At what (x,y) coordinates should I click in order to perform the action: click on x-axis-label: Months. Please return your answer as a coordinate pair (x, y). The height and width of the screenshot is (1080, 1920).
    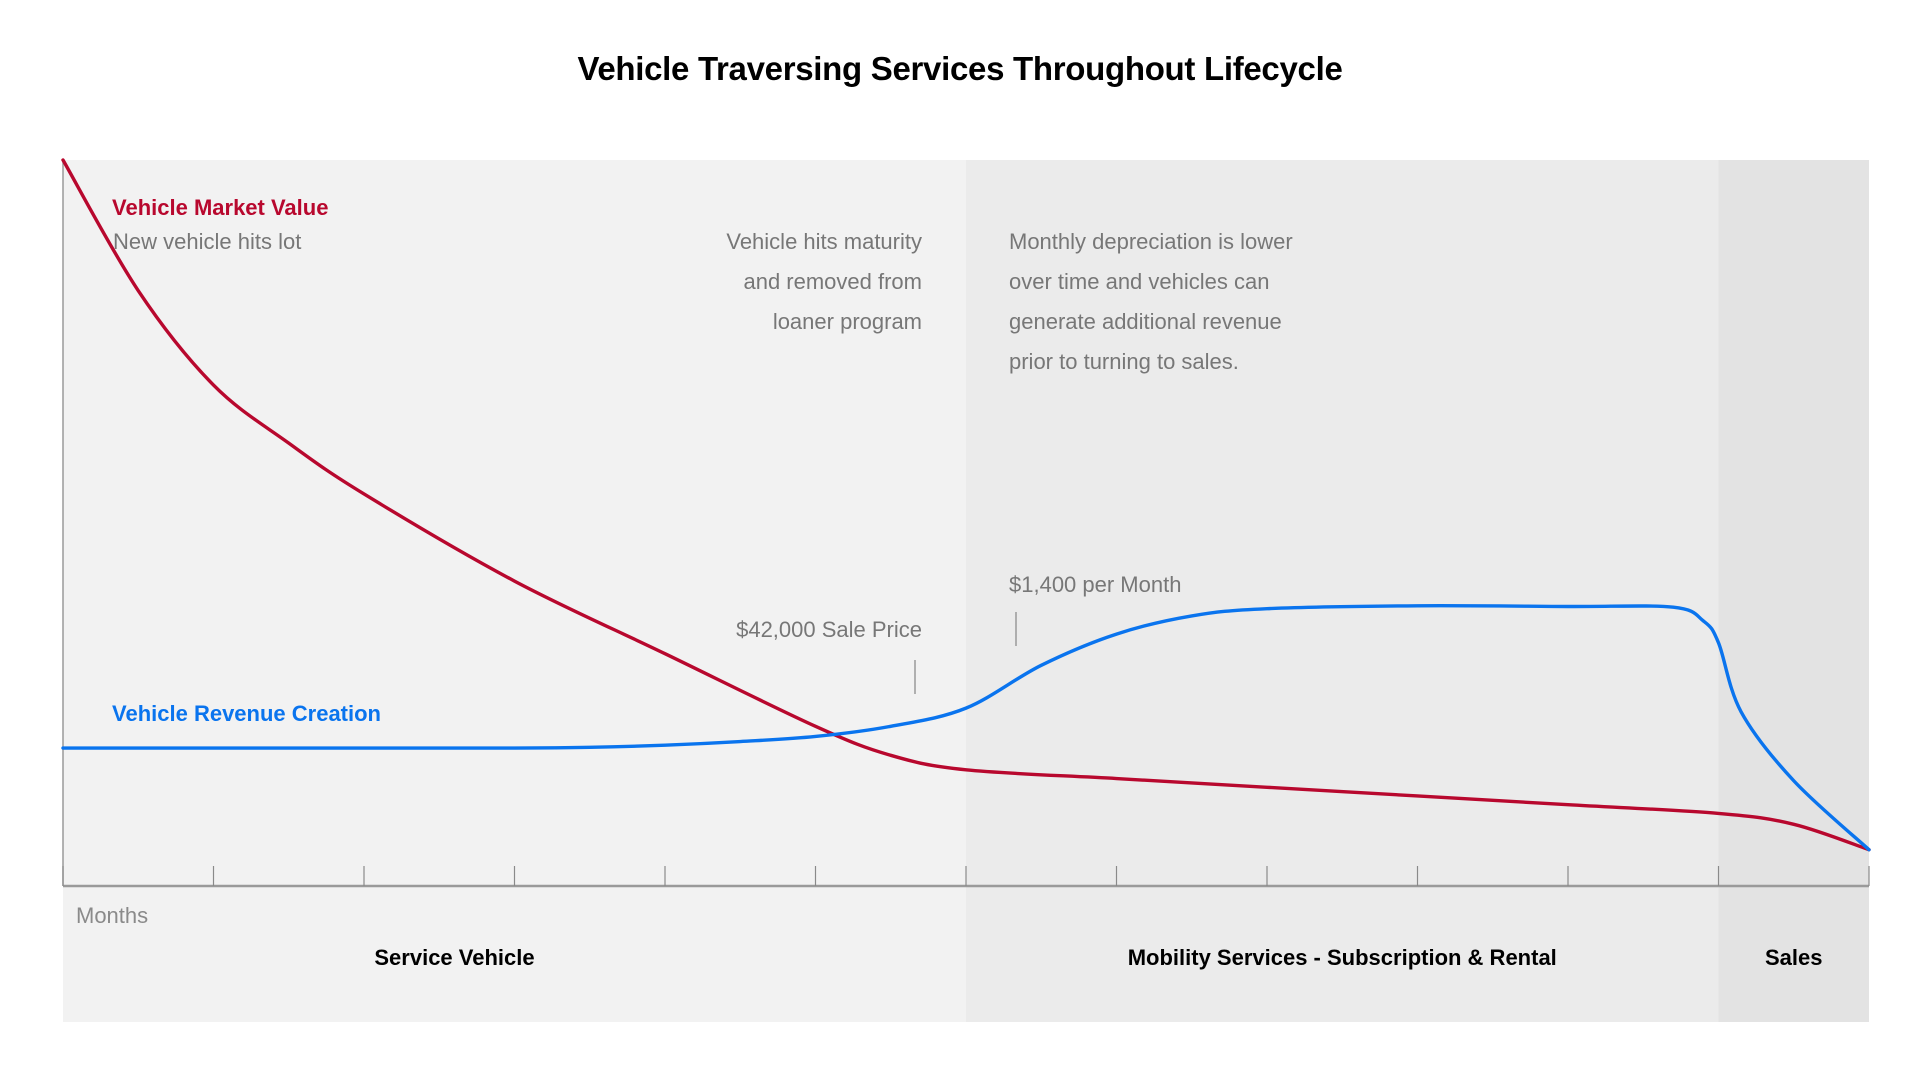
    Looking at the image, I should click on (112, 915).